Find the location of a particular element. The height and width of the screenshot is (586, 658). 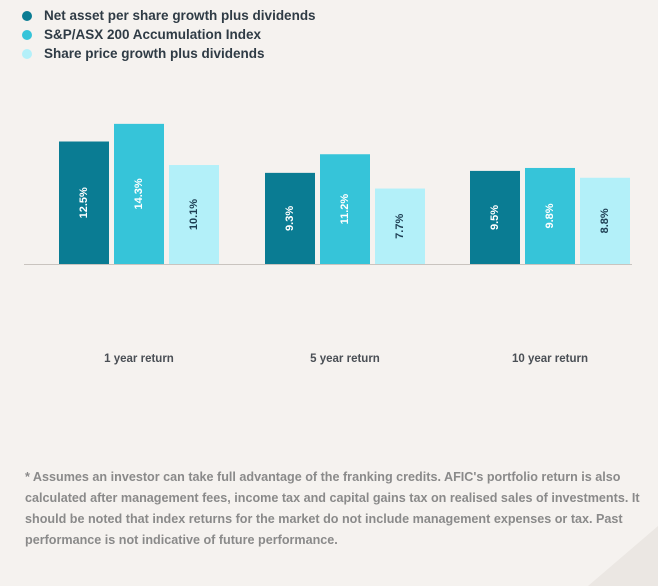

category-label-10-year-return: 10 year return is located at coordinates (550, 359).